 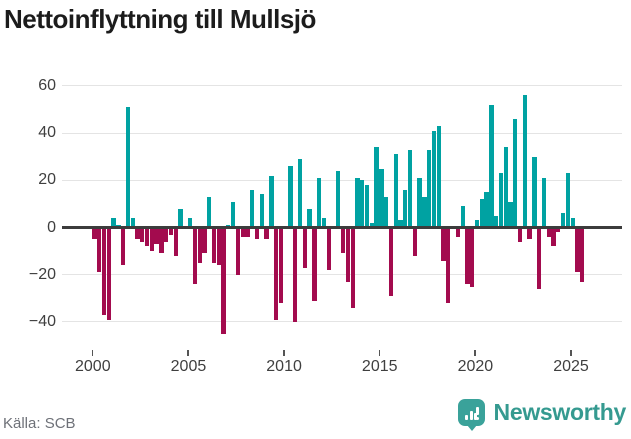 What do you see at coordinates (214, 245) in the screenshot?
I see `bar-2006Q2` at bounding box center [214, 245].